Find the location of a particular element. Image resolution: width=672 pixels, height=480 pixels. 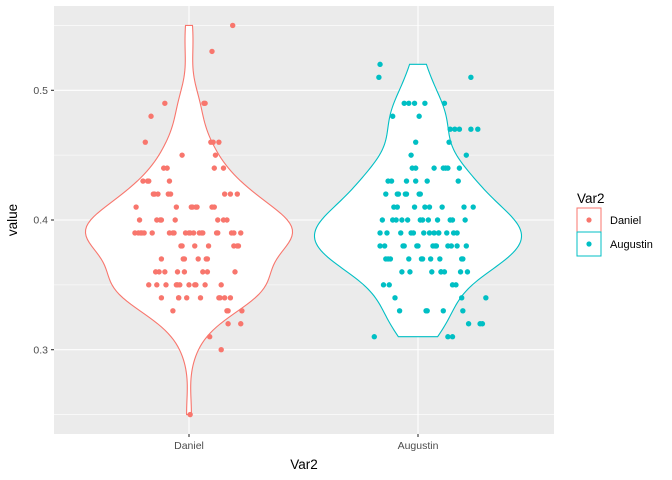

y-tick-label-0: 0.3 is located at coordinates (40, 350).